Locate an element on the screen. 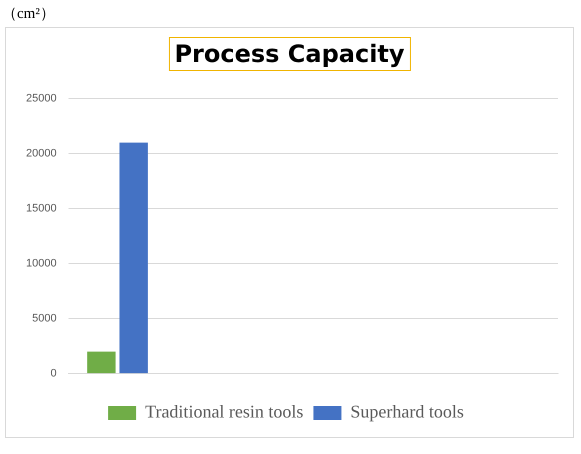 This screenshot has height=454, width=581. y-tick-label: 10000 is located at coordinates (41, 264).